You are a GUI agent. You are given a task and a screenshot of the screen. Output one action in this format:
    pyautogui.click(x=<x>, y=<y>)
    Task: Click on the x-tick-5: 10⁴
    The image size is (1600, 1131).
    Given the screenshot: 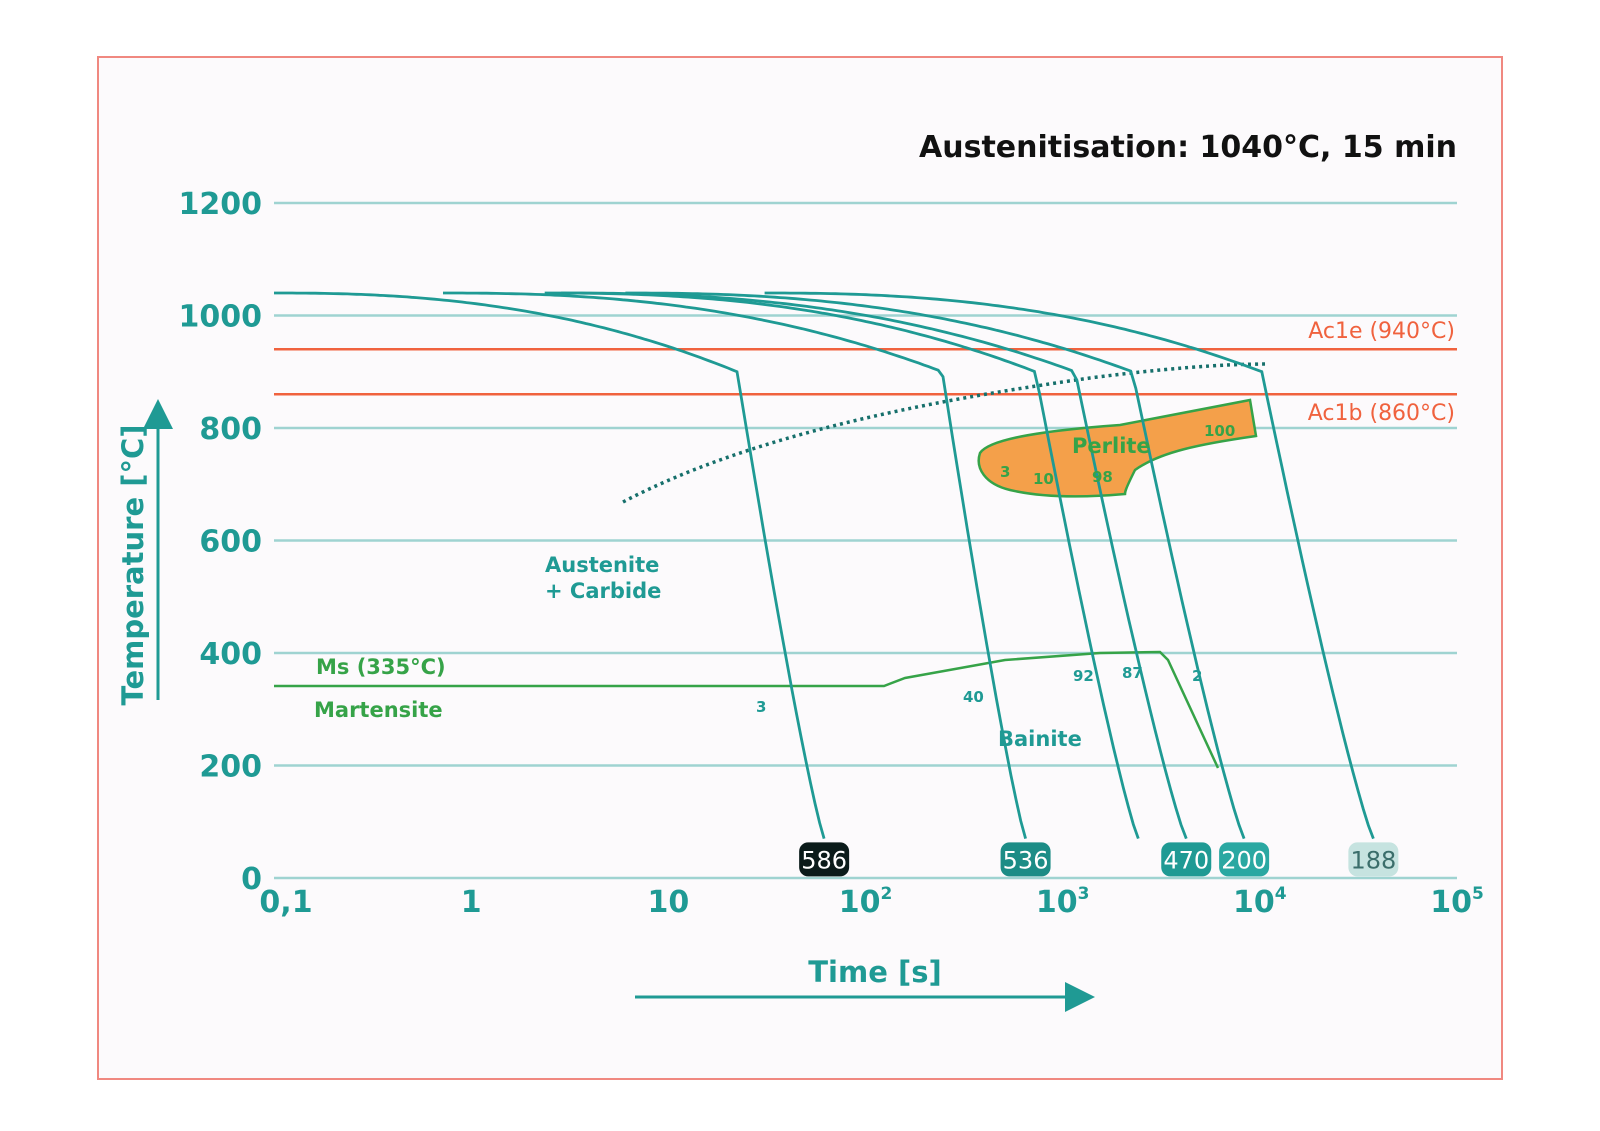 What is the action you would take?
    pyautogui.click(x=1260, y=902)
    